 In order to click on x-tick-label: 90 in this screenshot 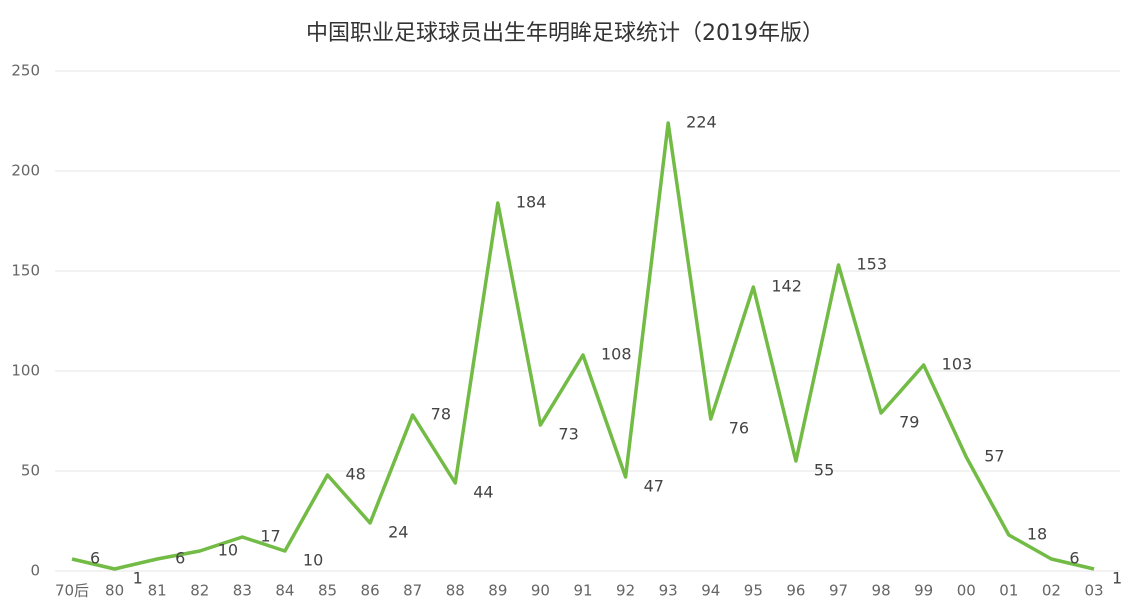, I will do `click(540, 591)`.